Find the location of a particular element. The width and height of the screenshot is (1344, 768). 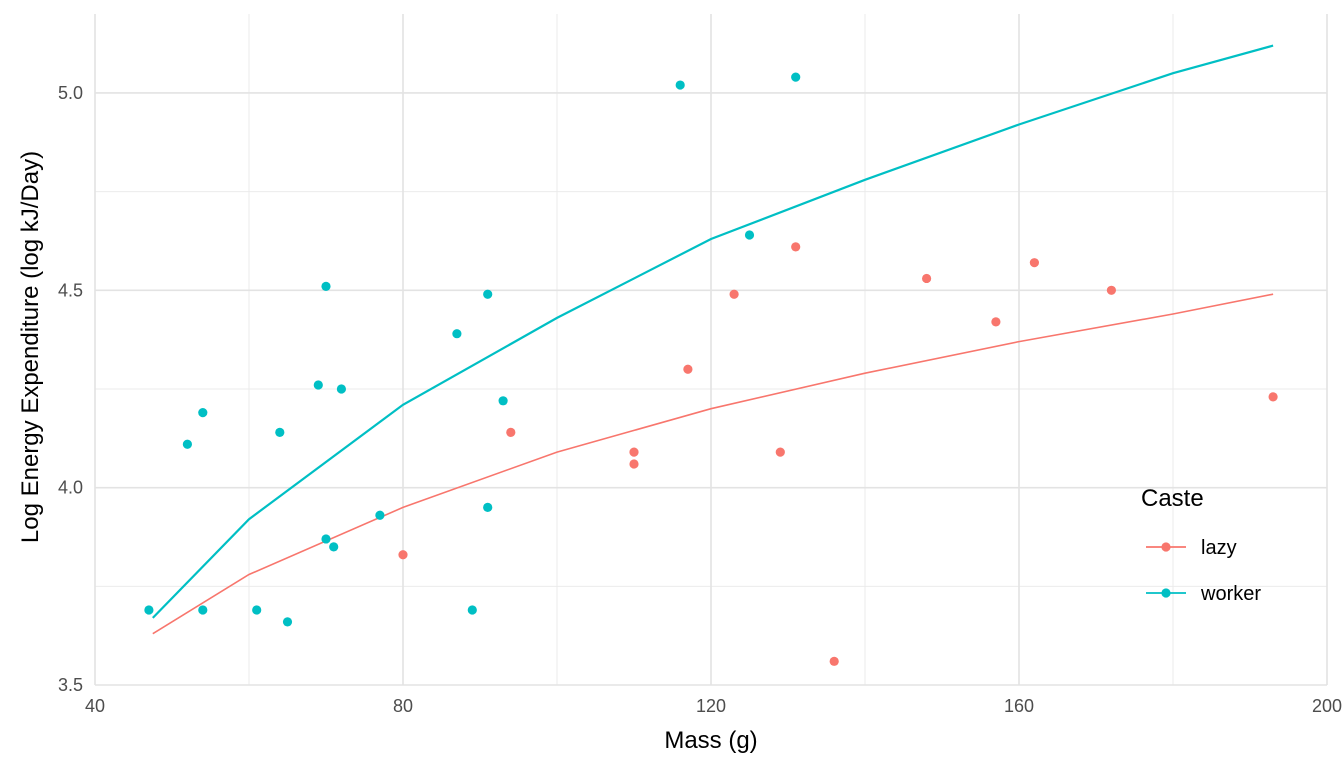

legend-label: worker is located at coordinates (1230, 594).